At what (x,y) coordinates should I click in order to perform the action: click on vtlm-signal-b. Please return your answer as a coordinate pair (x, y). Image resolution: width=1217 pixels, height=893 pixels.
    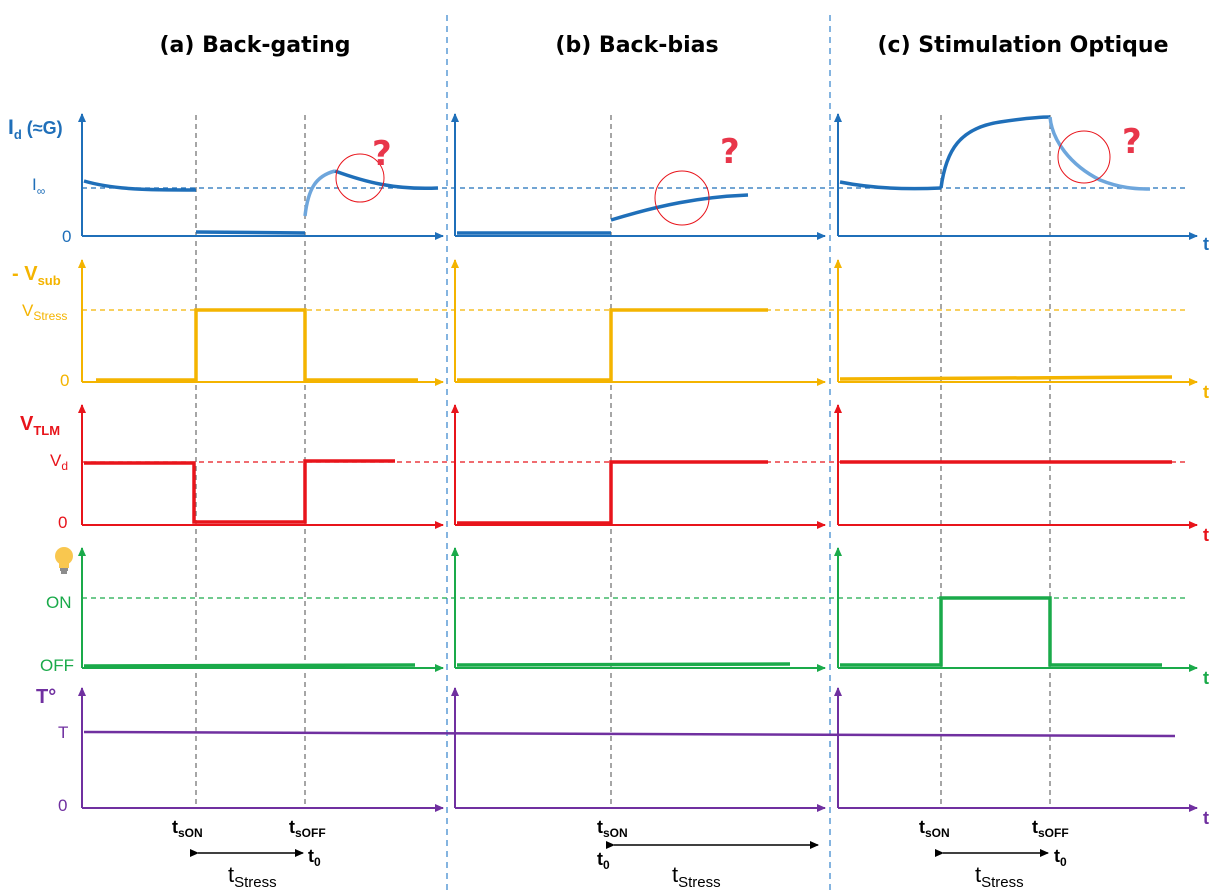
    Looking at the image, I should click on (612, 492).